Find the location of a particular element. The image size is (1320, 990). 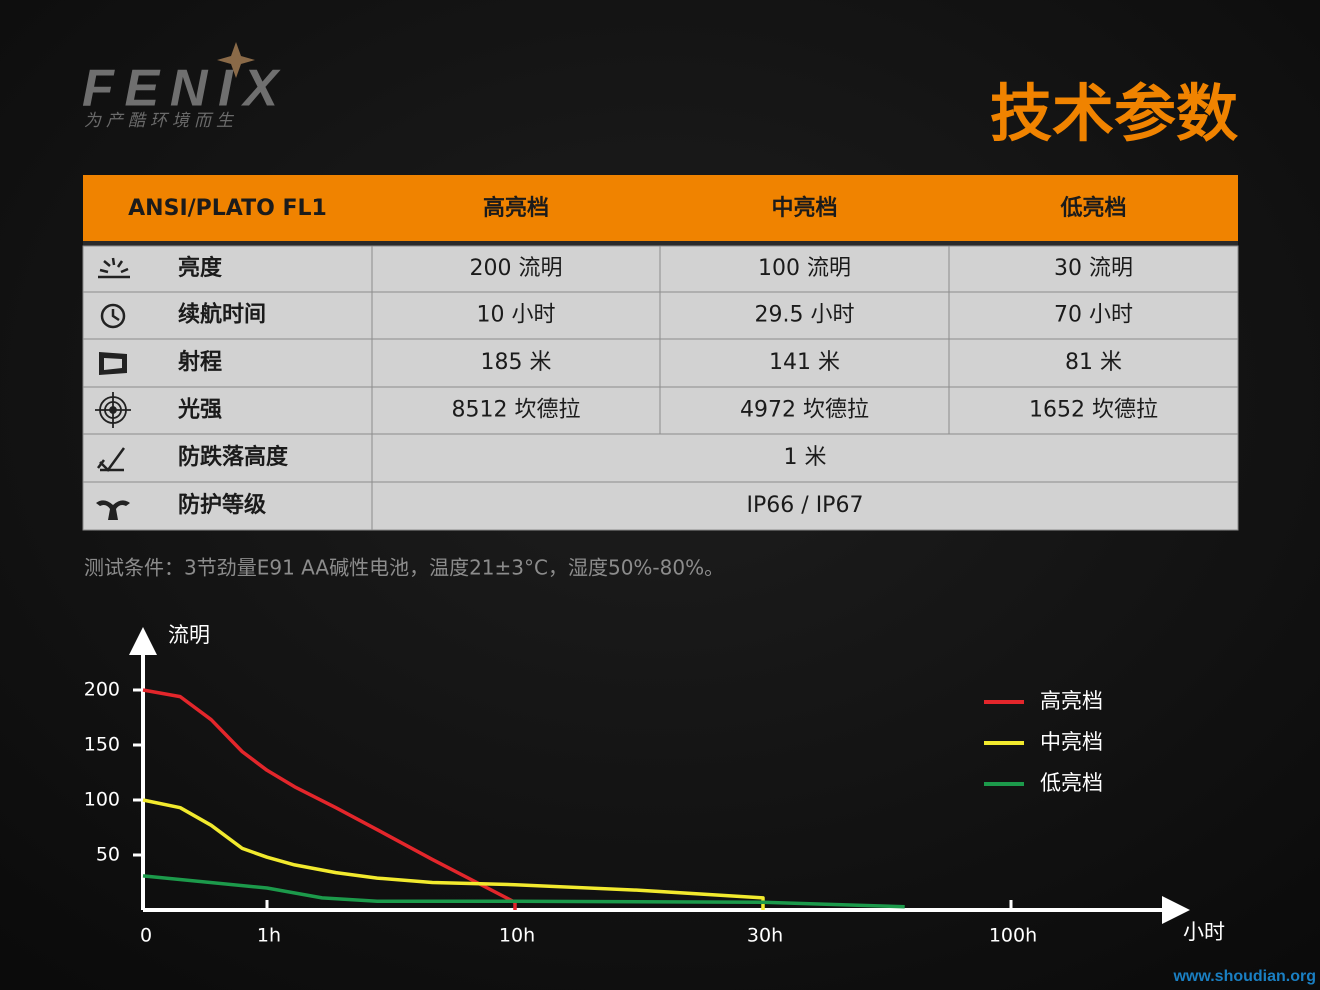

x-axis-label: 小时 is located at coordinates (1204, 932).